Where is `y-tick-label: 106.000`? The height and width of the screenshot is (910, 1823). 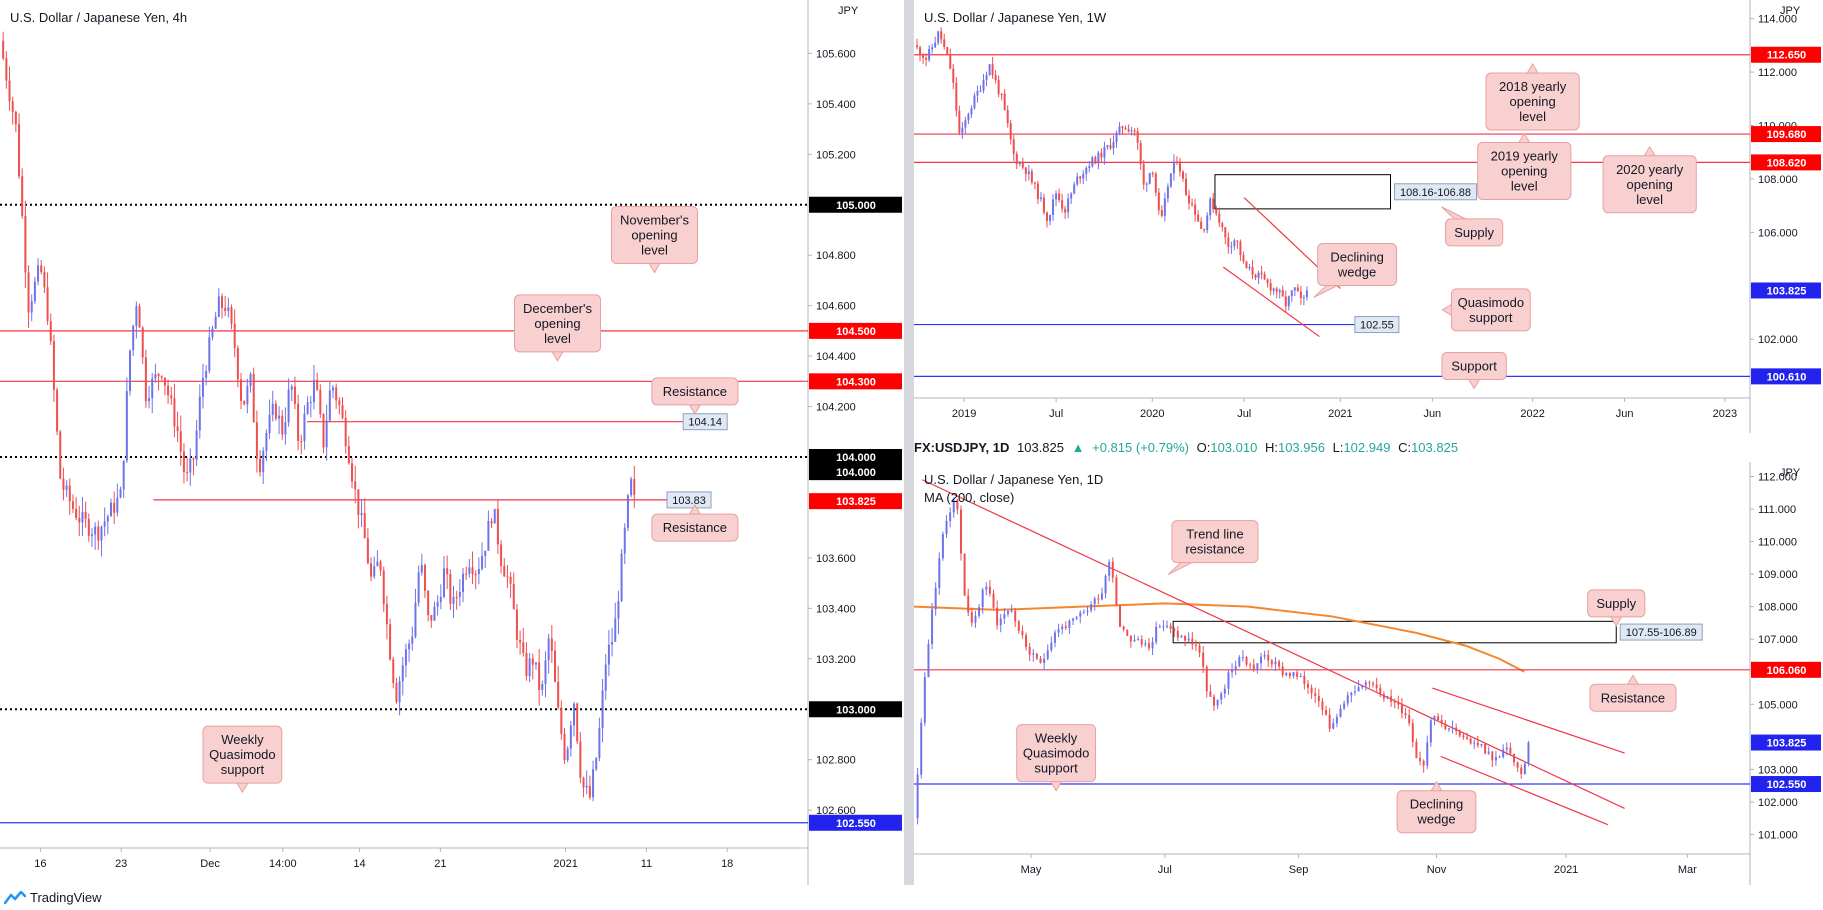 y-tick-label: 106.000 is located at coordinates (1778, 233).